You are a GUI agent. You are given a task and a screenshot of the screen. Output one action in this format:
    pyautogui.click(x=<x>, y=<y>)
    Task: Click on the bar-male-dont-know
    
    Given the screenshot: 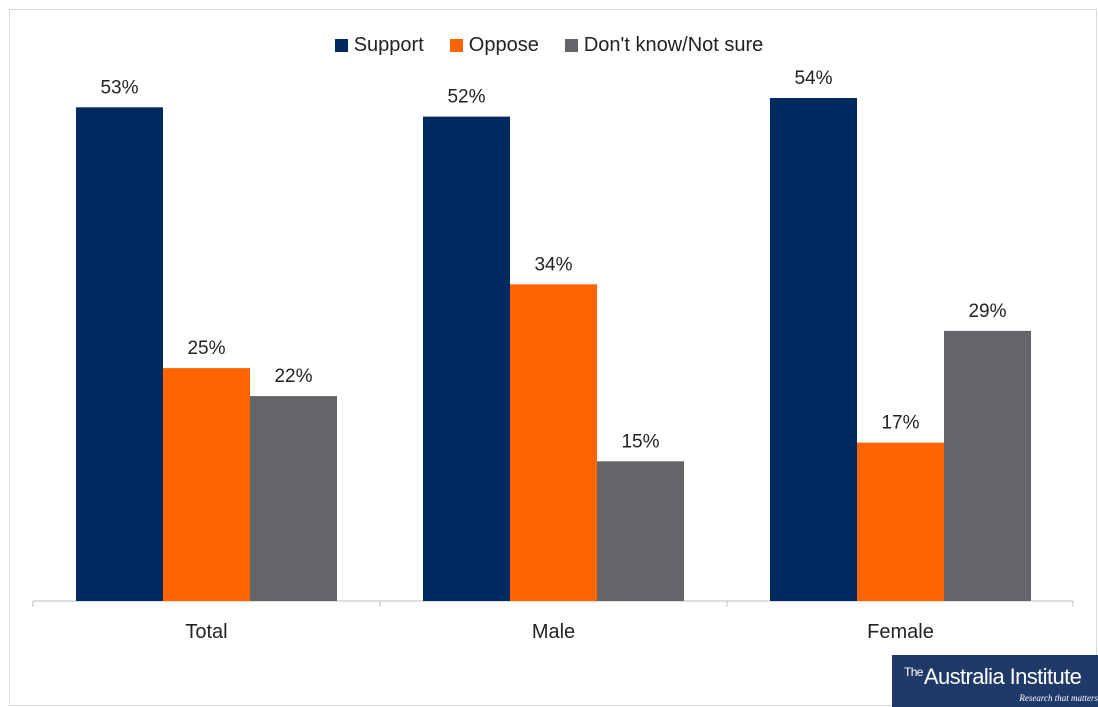 What is the action you would take?
    pyautogui.click(x=640, y=531)
    